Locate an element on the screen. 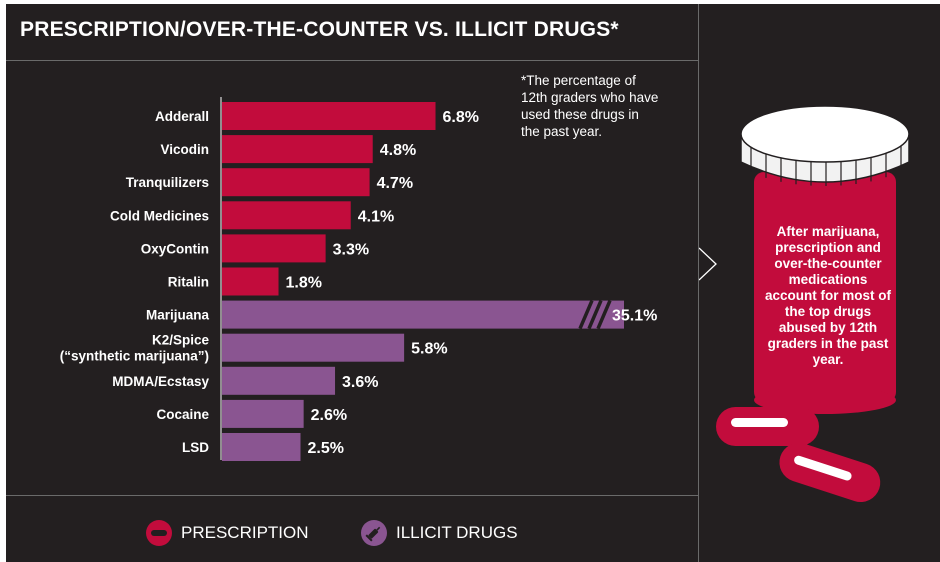 The image size is (940, 562). value-label: 4.7% is located at coordinates (395, 183).